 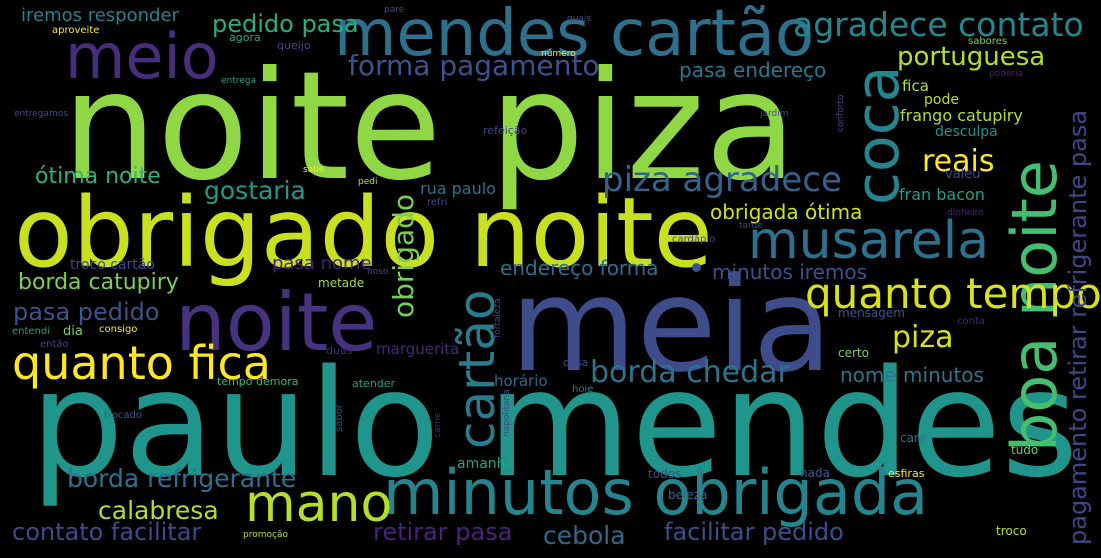 I want to click on word-frango-catupiry: frango catupiry, so click(x=961, y=115).